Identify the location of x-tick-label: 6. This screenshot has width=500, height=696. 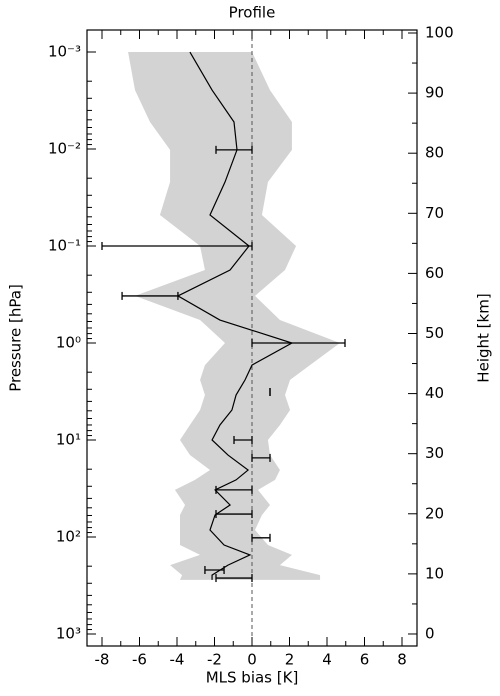
(365, 660).